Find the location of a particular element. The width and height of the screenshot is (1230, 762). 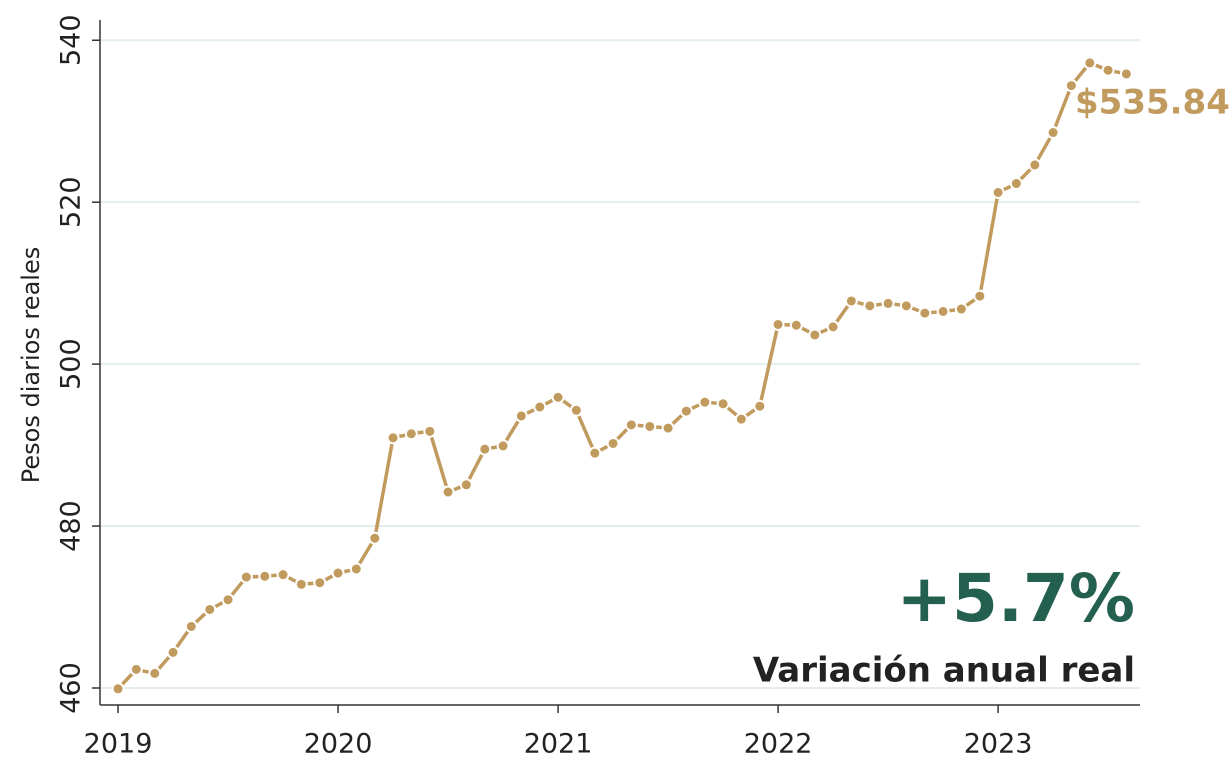

x-tick-label: 2021 is located at coordinates (558, 744).